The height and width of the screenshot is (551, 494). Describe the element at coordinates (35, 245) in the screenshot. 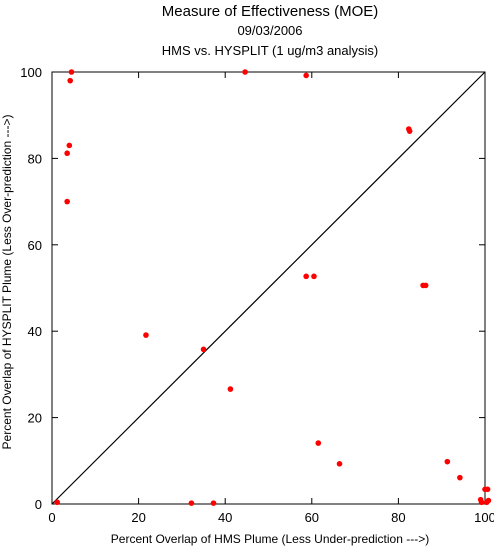

I see `y-tick-label: 60` at that location.